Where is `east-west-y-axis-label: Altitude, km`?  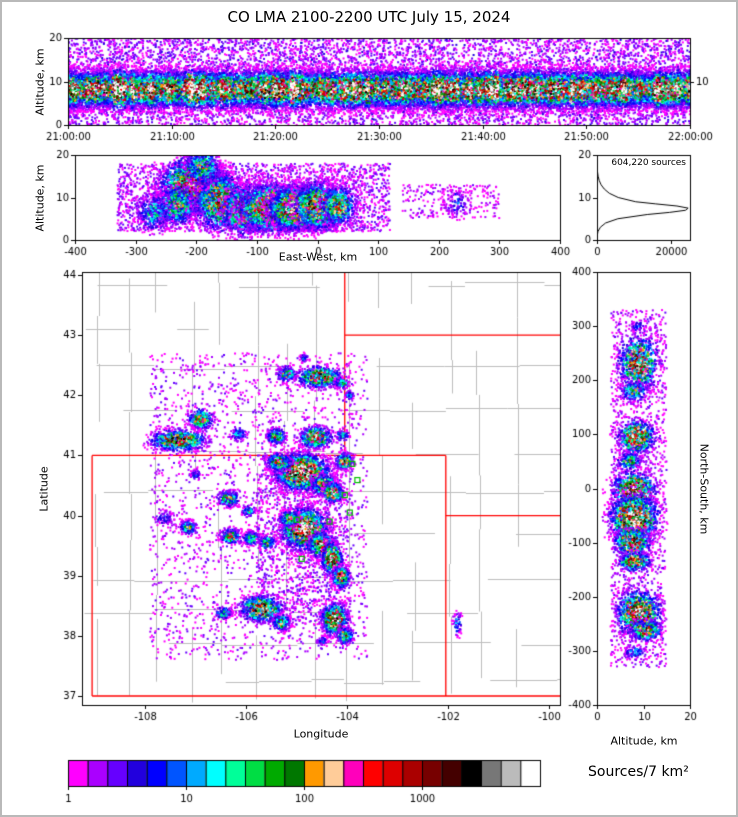 east-west-y-axis-label: Altitude, km is located at coordinates (40, 198).